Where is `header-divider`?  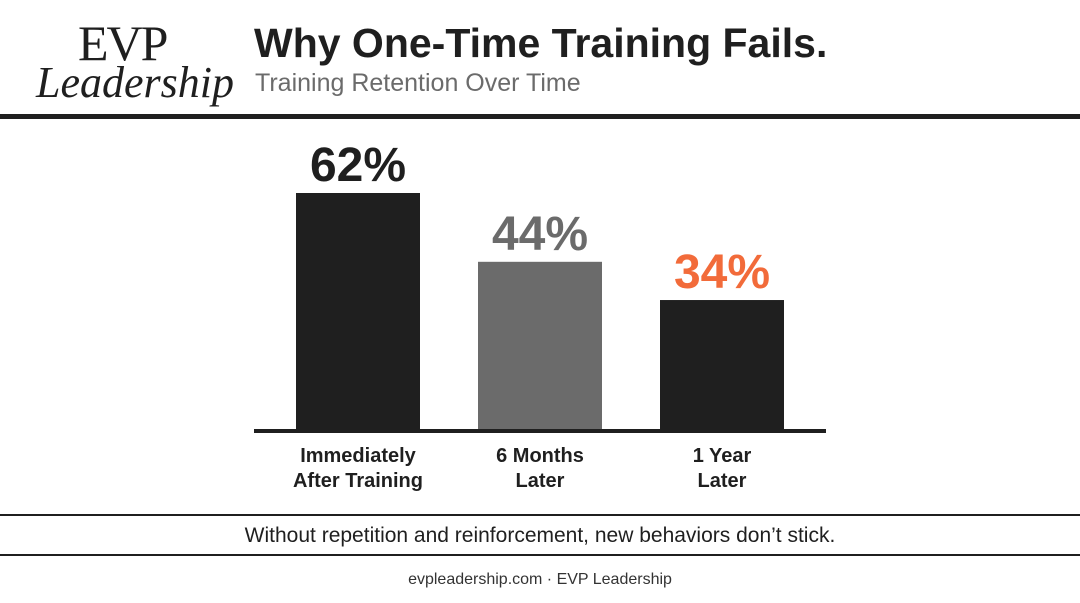
header-divider is located at coordinates (540, 116).